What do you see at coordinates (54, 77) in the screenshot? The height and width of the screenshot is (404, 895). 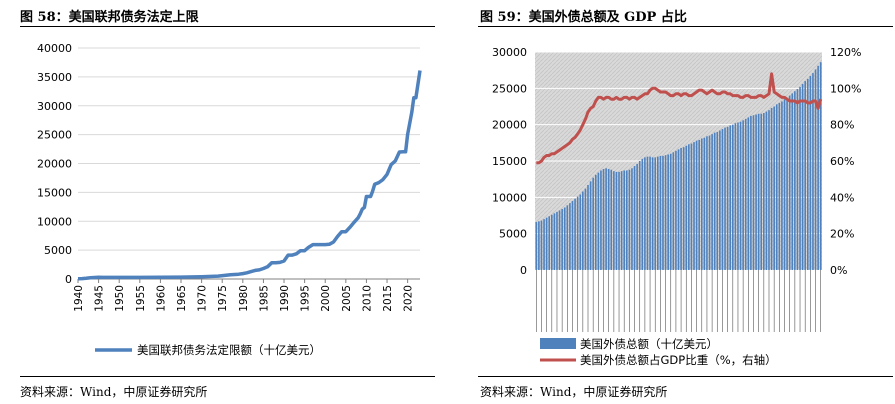 I see `y-tick-label: 35000` at bounding box center [54, 77].